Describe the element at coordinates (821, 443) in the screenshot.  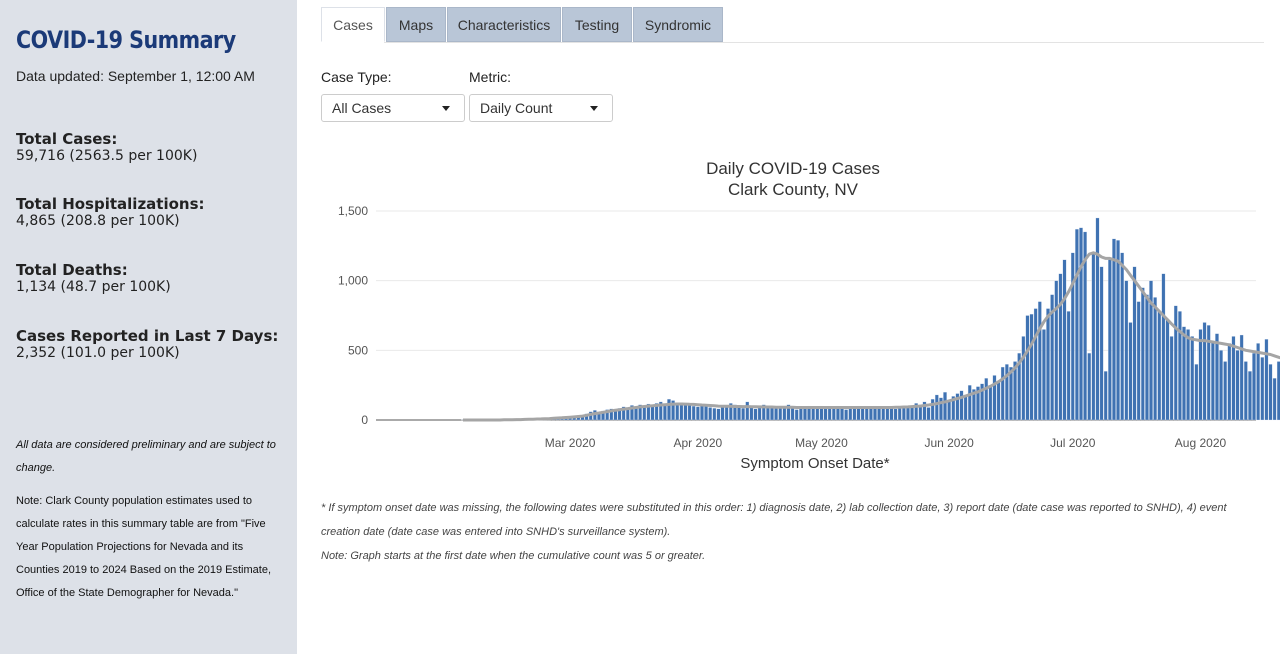
I see `x-tick-label: May 2020` at that location.